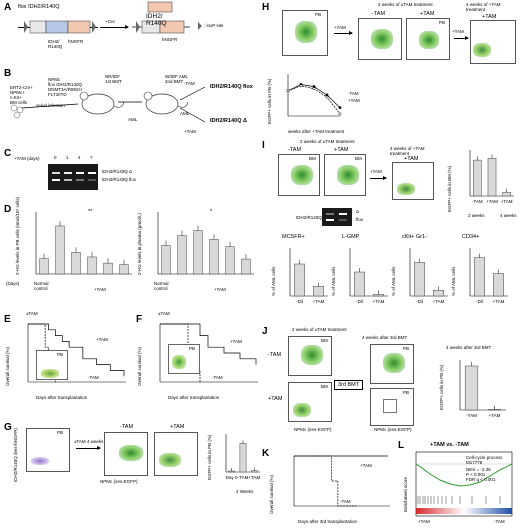  I want to click on flow-plot-i-minus: BM, so click(299, 175).